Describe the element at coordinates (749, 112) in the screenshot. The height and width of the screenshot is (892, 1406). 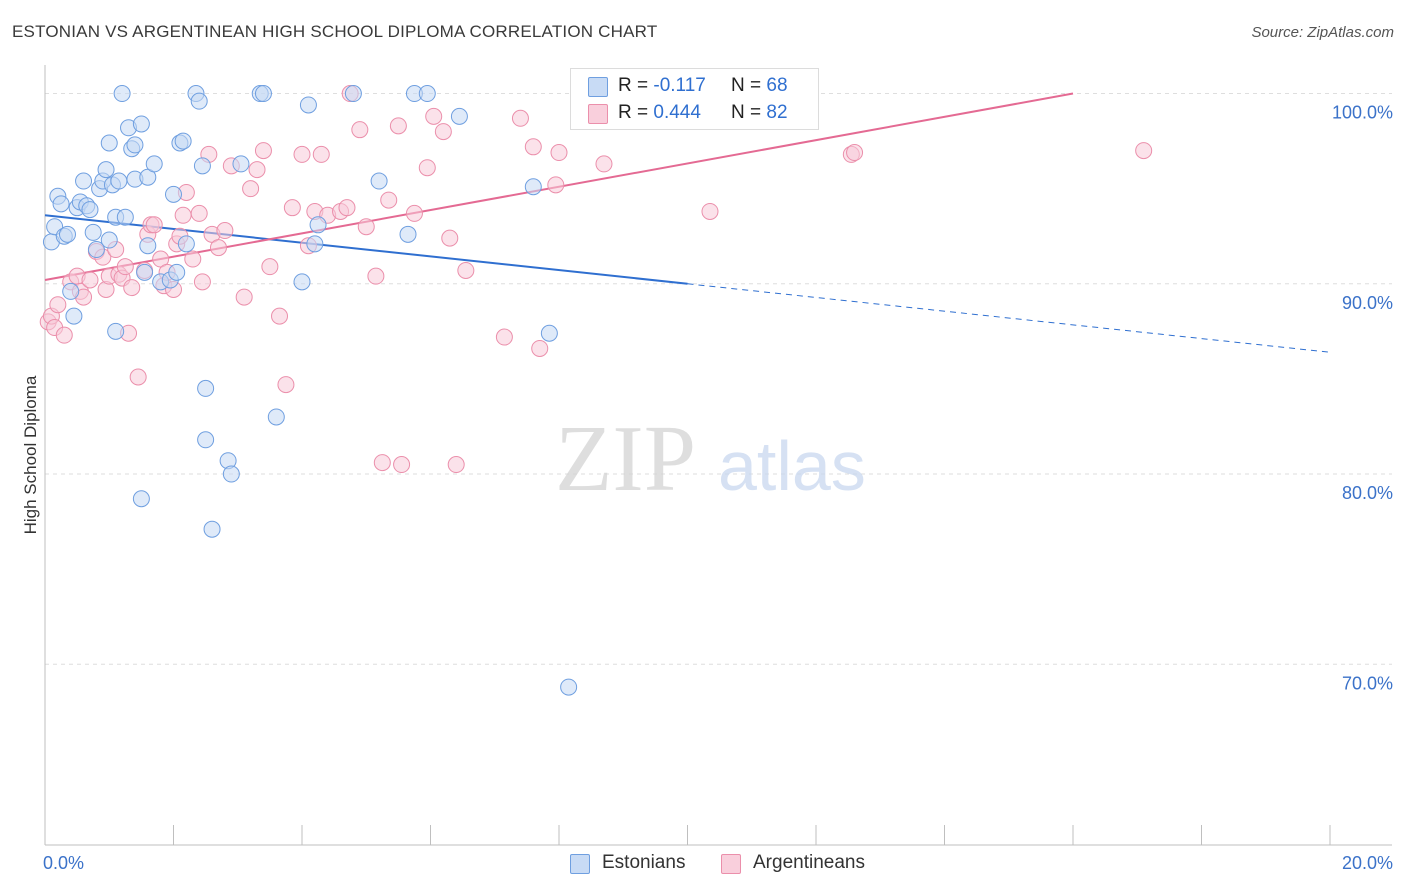
I see `n-label: N =` at that location.